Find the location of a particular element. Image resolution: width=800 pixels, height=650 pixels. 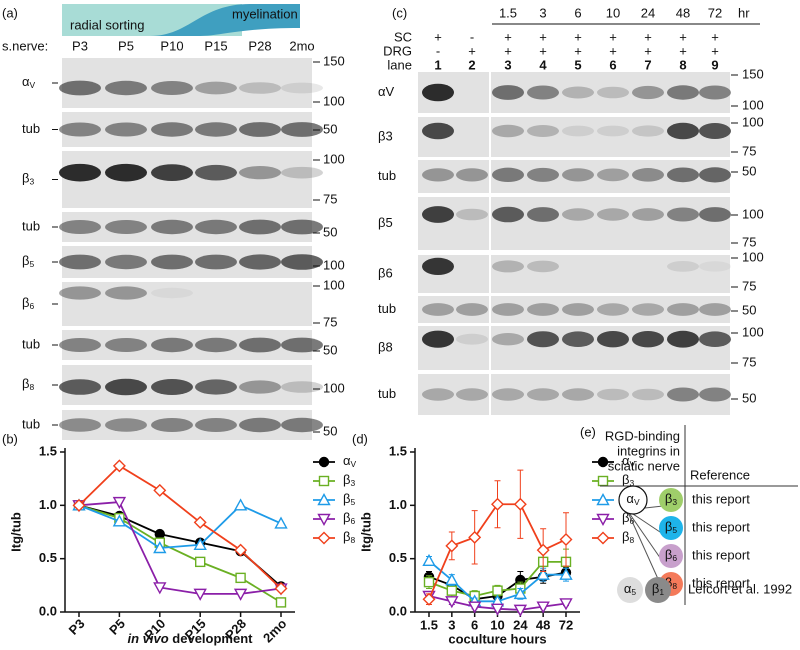

condition-label: SC is located at coordinates (403, 36).